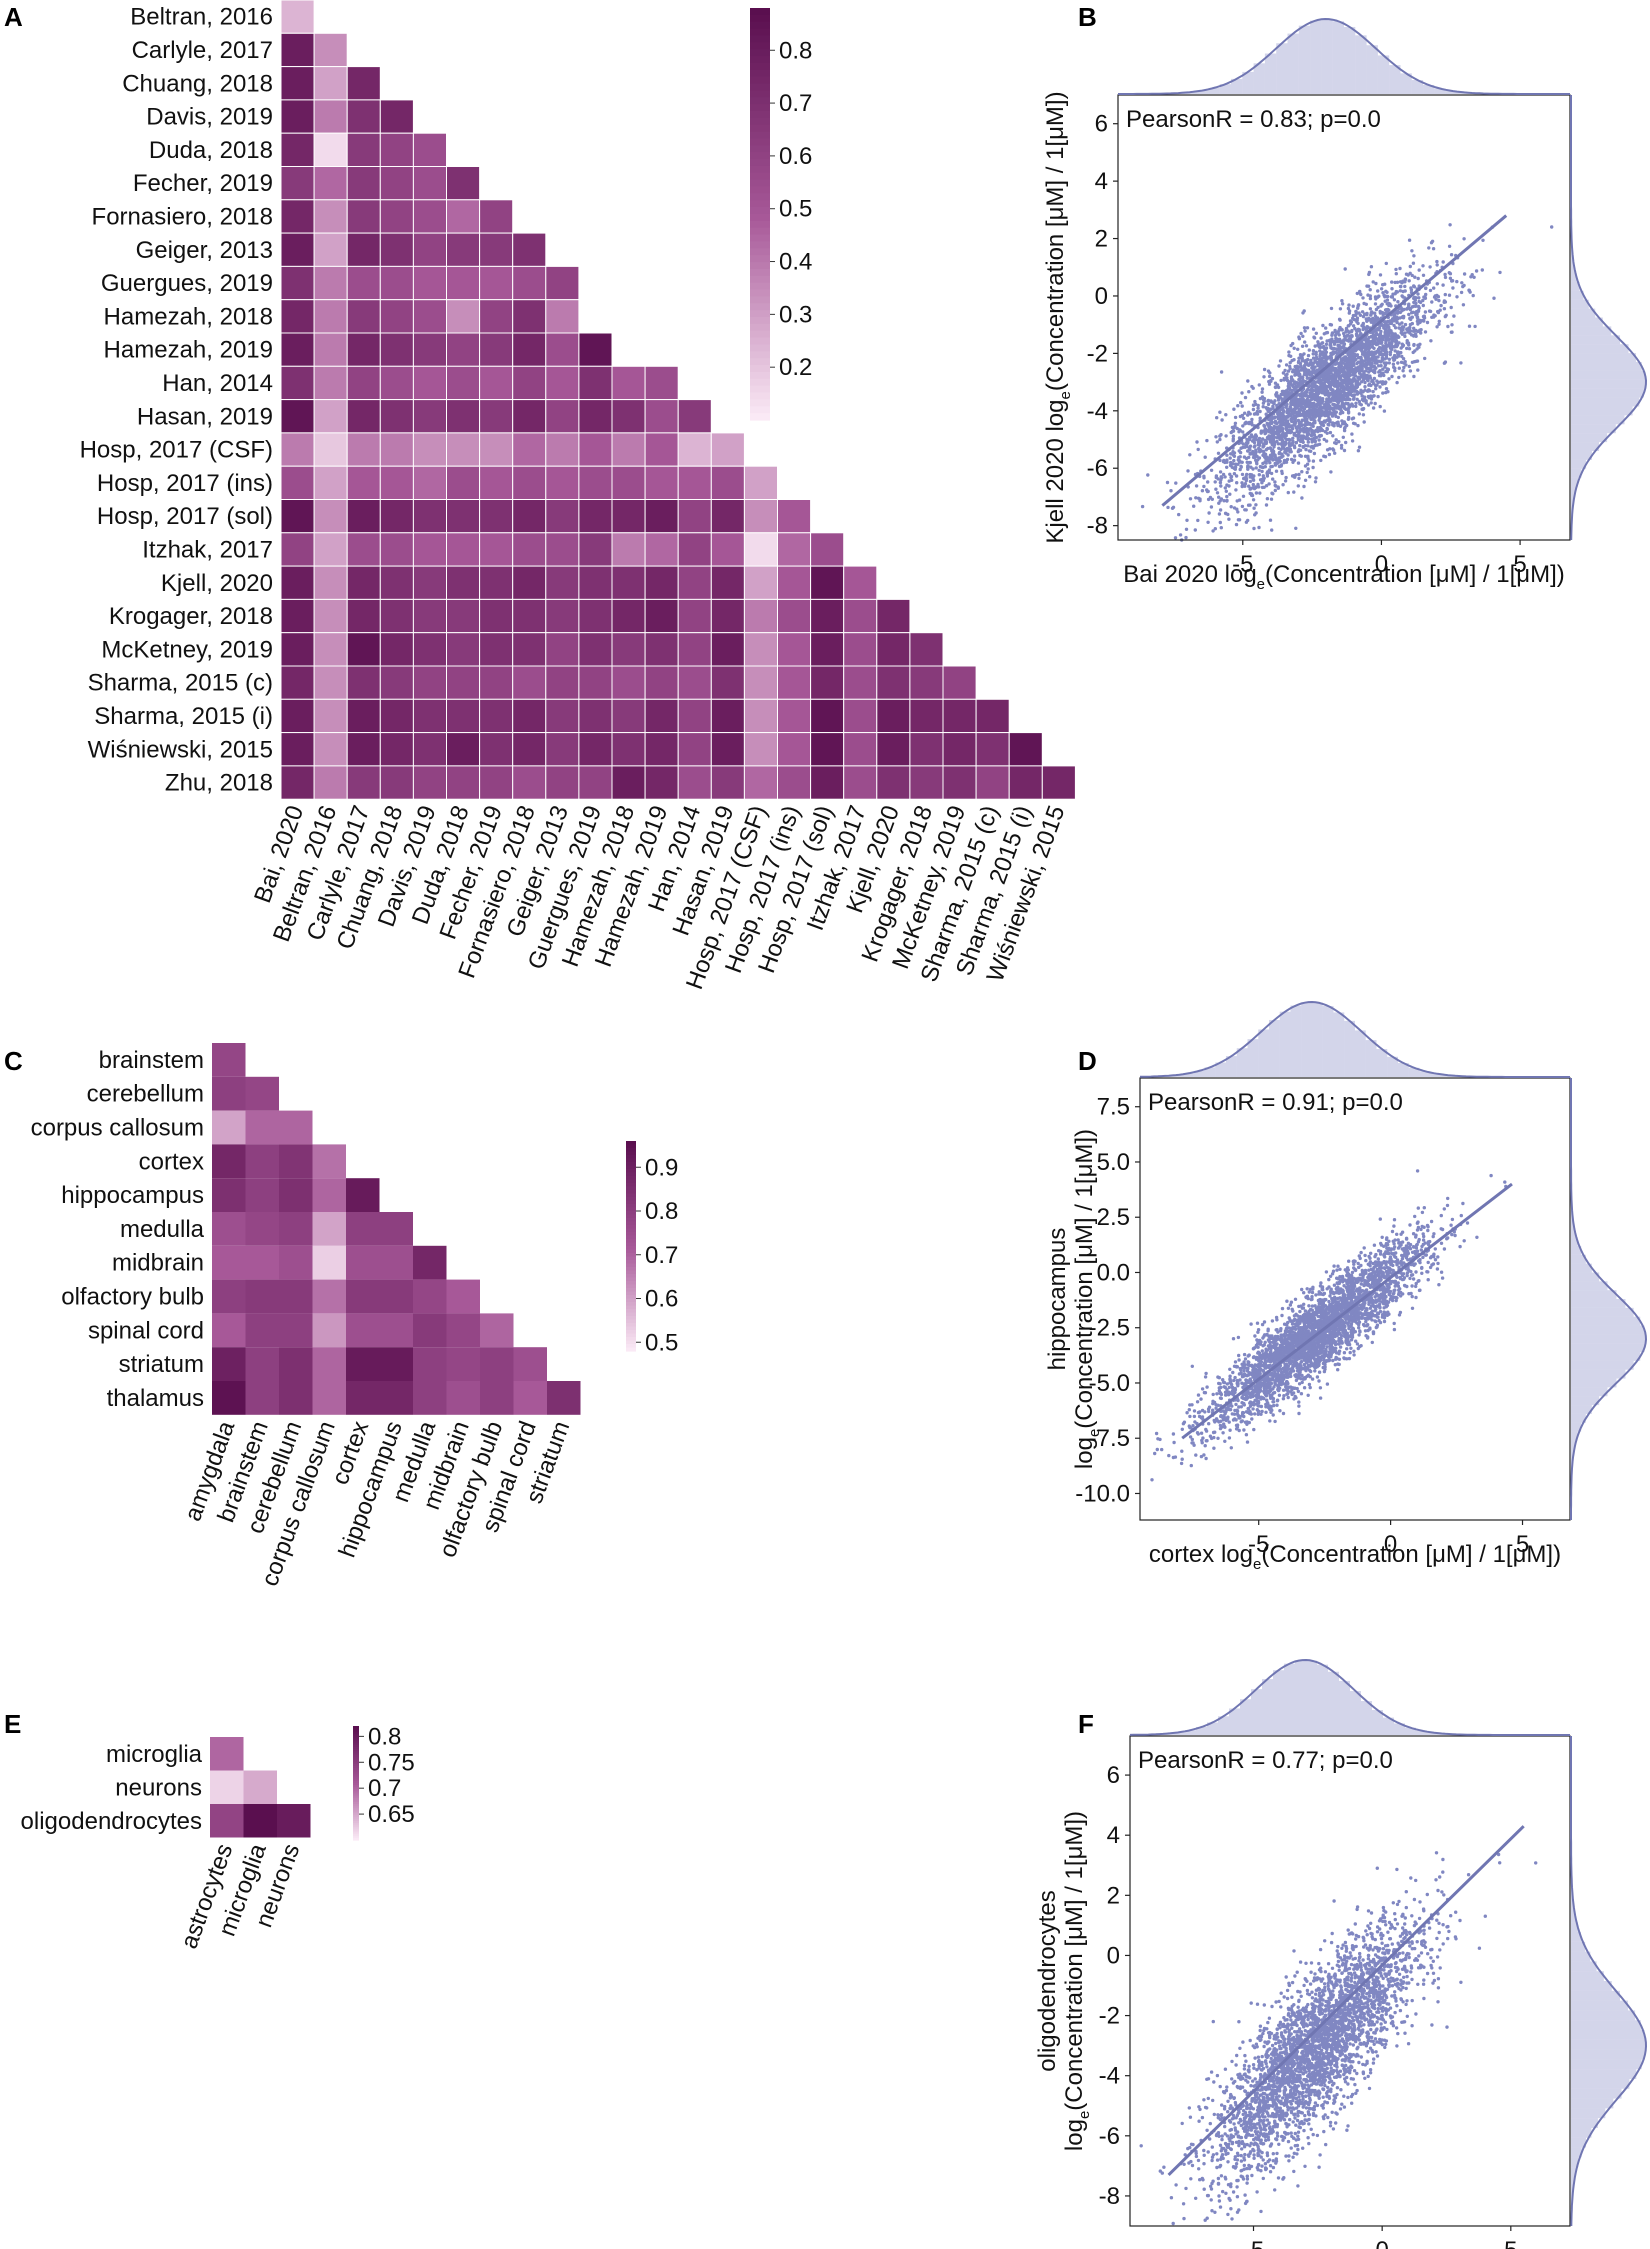 The image size is (1650, 2249). Describe the element at coordinates (185, 483) in the screenshot. I see `row-label: Hosp, 2017 (ins)` at that location.